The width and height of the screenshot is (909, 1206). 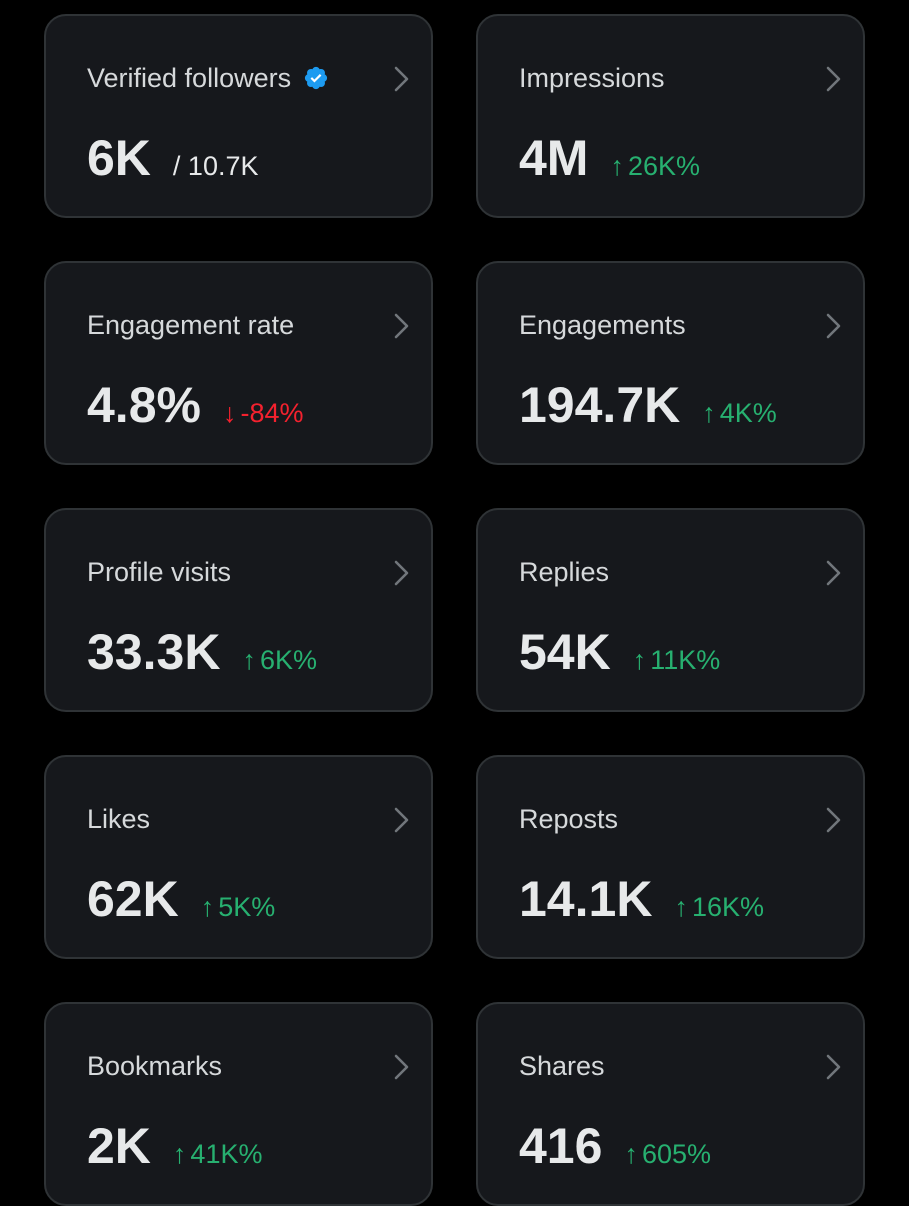 What do you see at coordinates (676, 1154) in the screenshot?
I see `metric-change-value: 605%` at bounding box center [676, 1154].